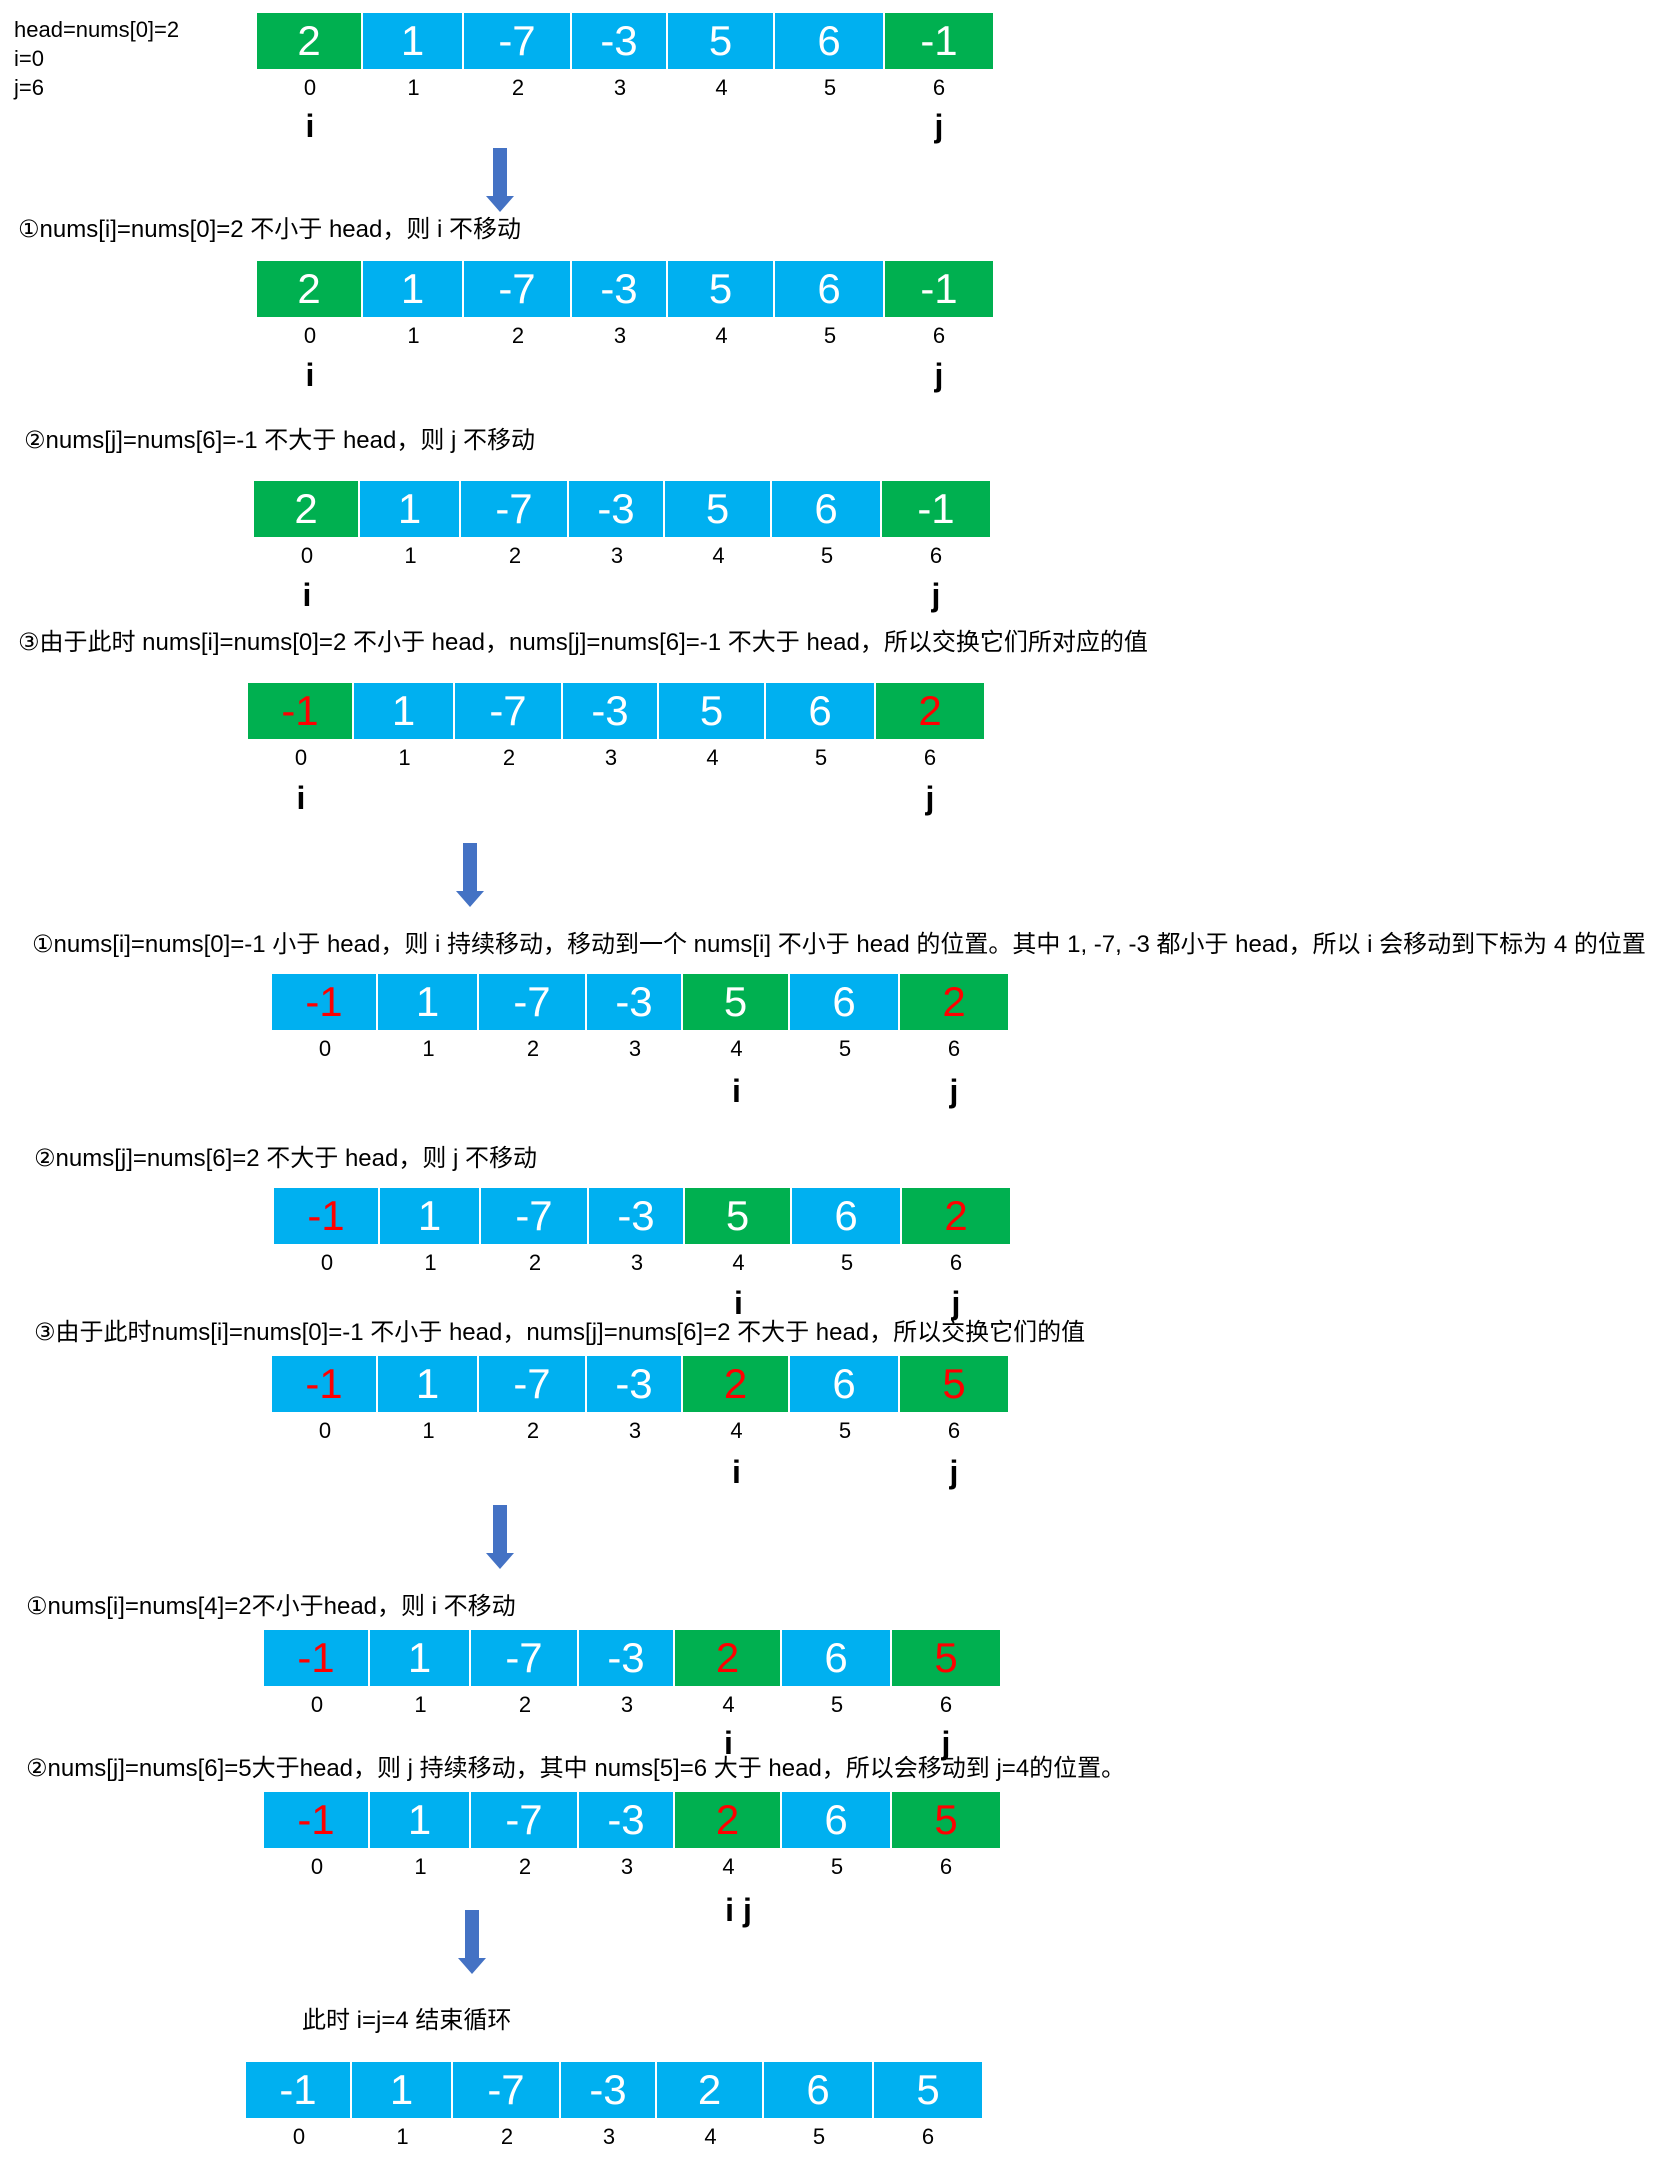 The image size is (1671, 2175). Describe the element at coordinates (286, 1158) in the screenshot. I see `note-round2-step2: ②nums[j]=nums[6]=2 不大于 head，则 j 不移动` at that location.